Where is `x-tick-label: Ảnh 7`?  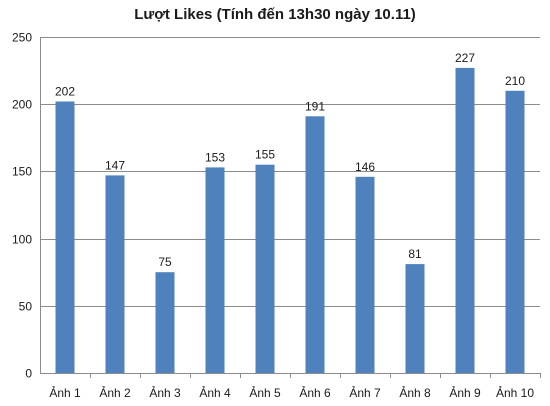
x-tick-label: Ảnh 7 is located at coordinates (365, 392).